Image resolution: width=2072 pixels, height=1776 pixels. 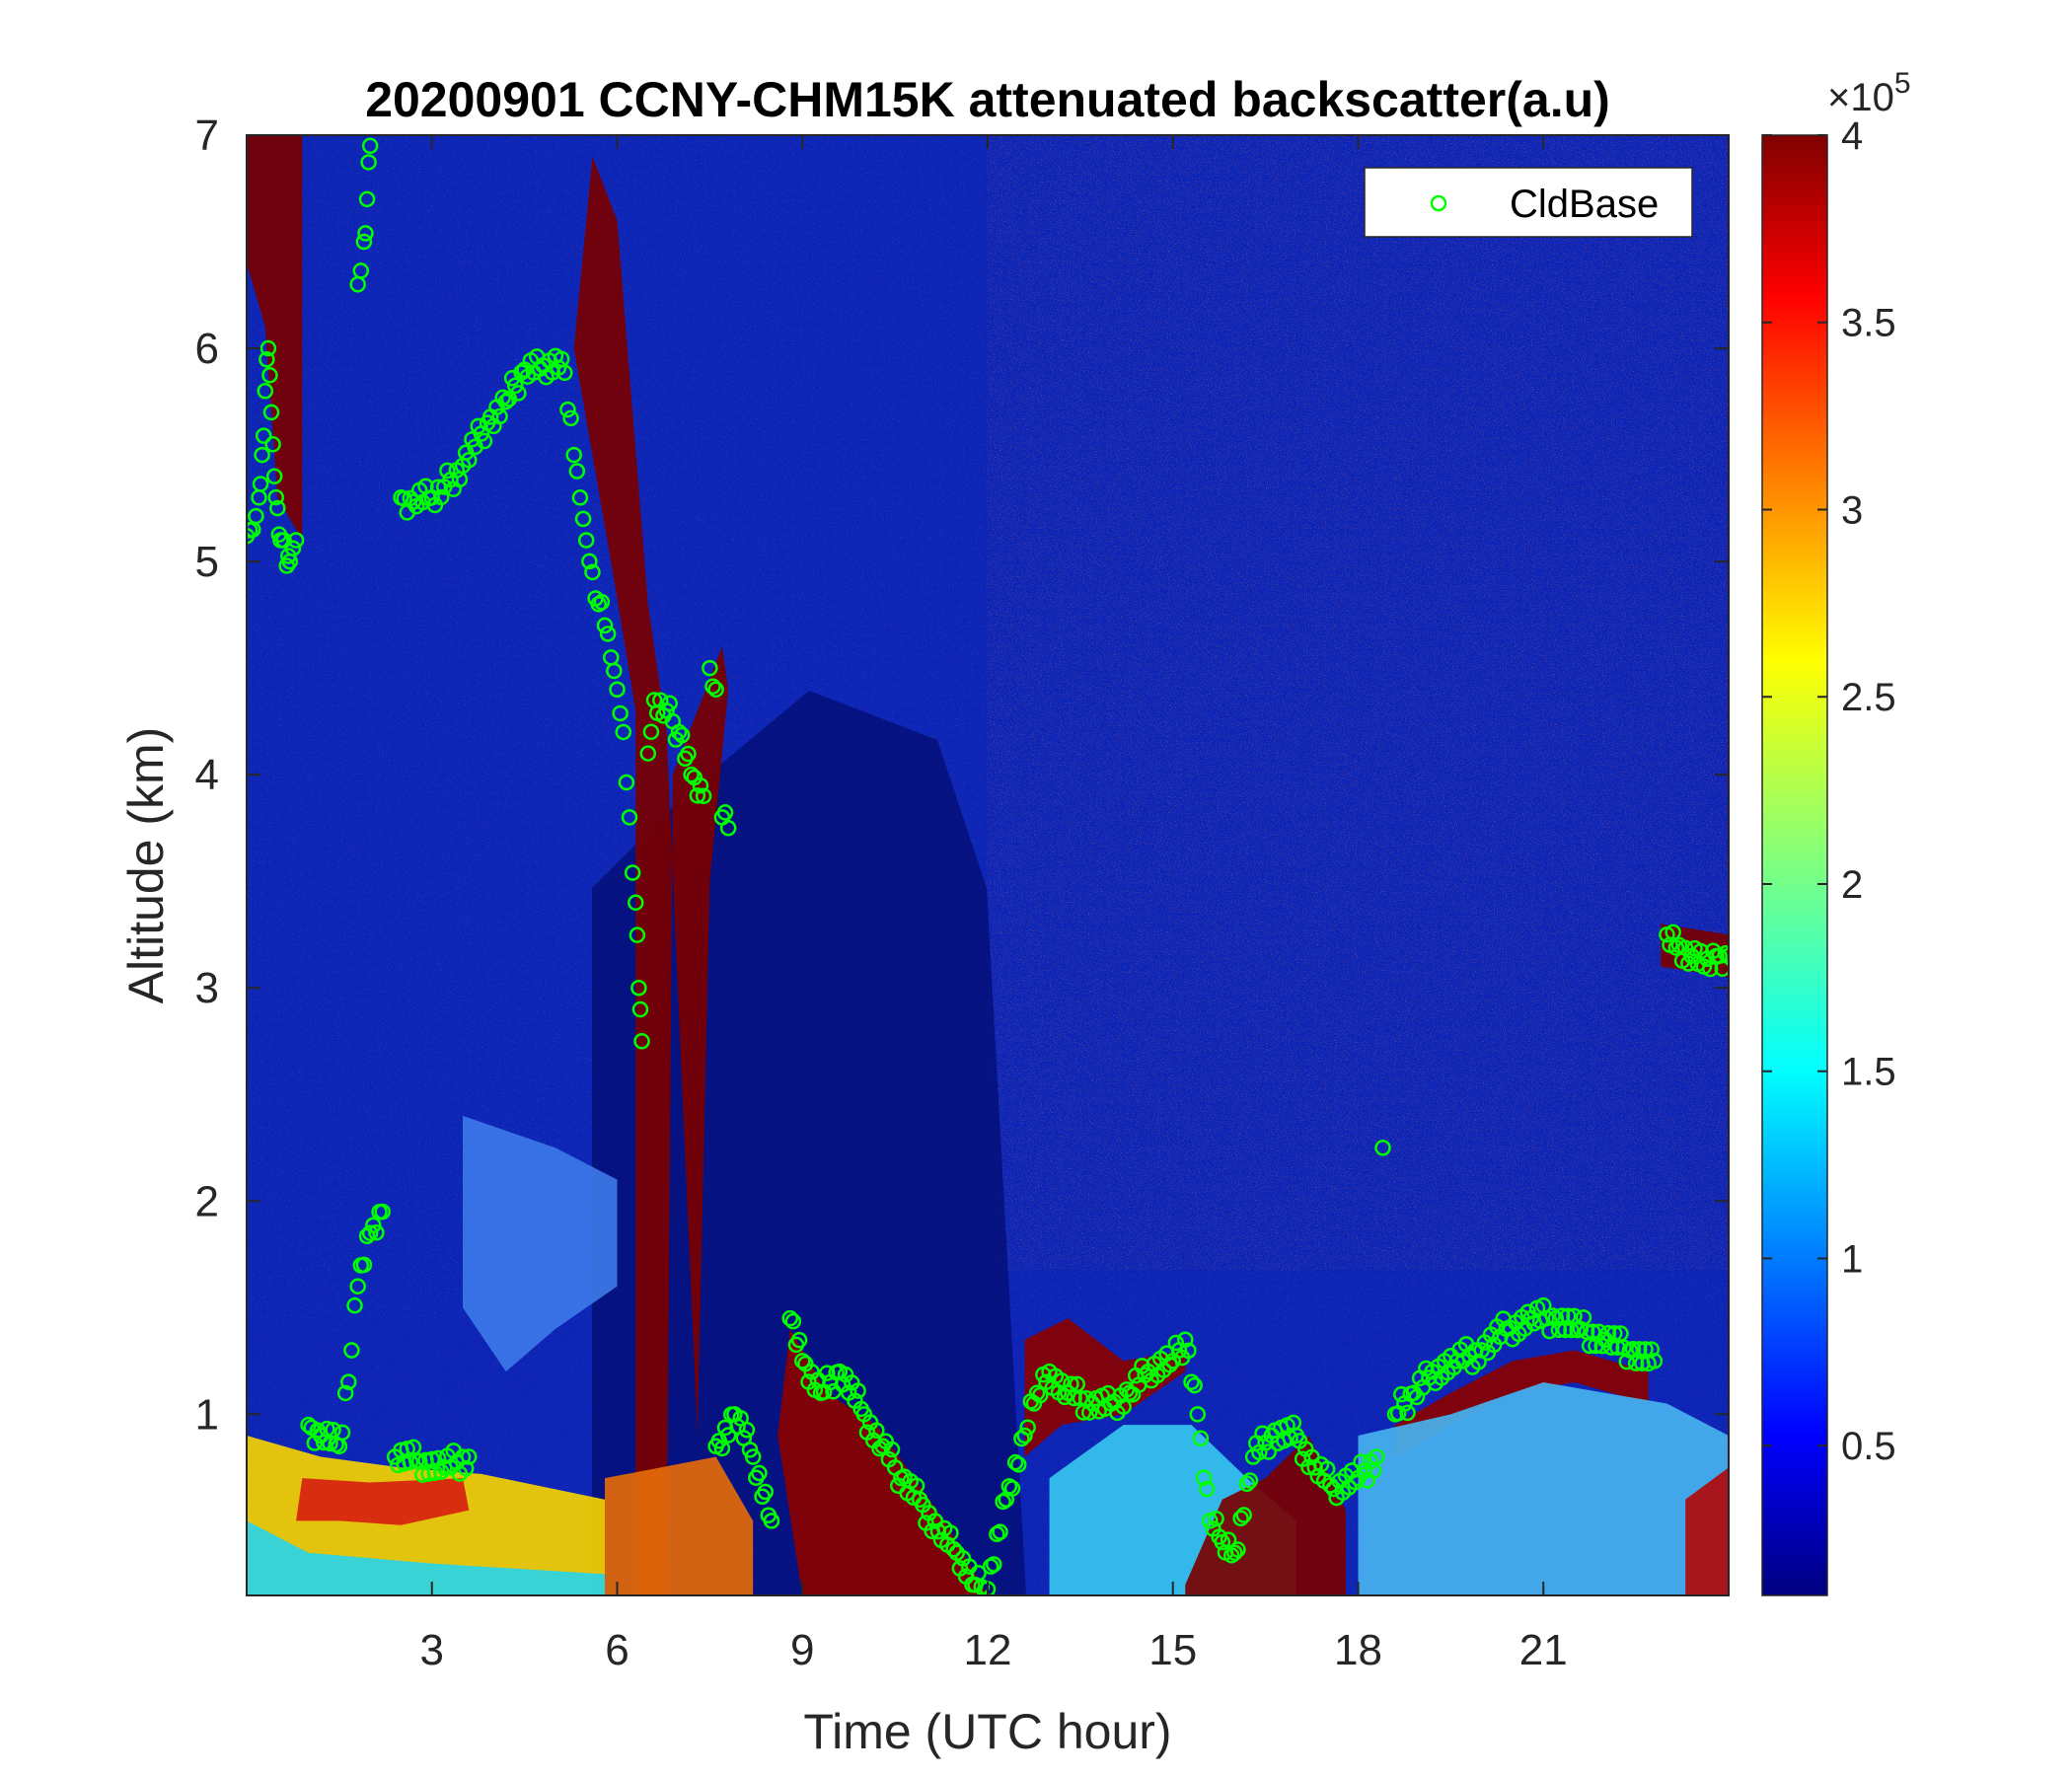 I want to click on x-tick-label: 21, so click(x=1543, y=1650).